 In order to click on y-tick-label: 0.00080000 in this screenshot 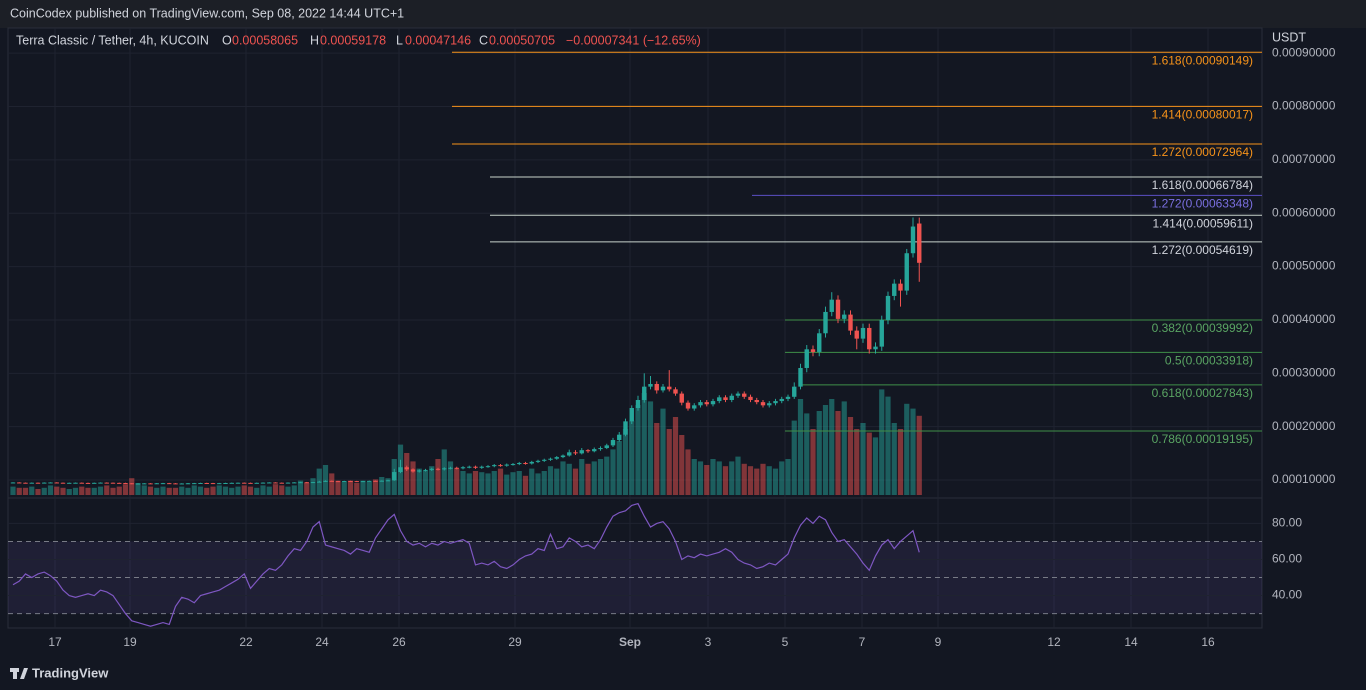, I will do `click(1304, 106)`.